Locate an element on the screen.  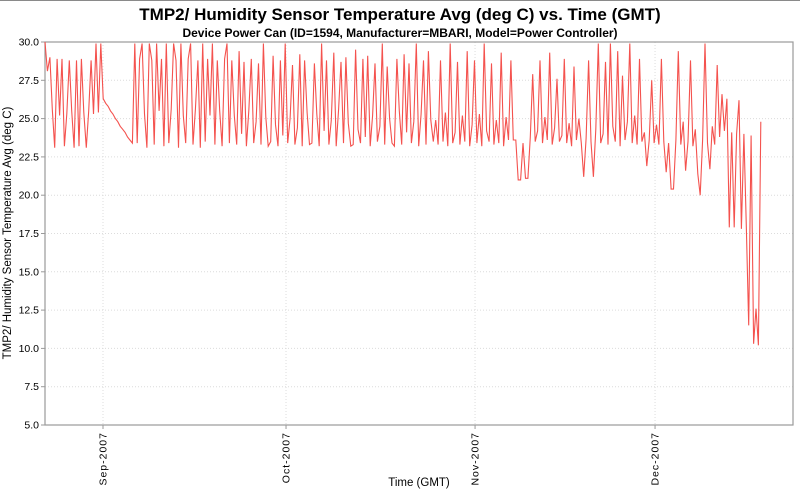
window-top-border is located at coordinates (400, 0).